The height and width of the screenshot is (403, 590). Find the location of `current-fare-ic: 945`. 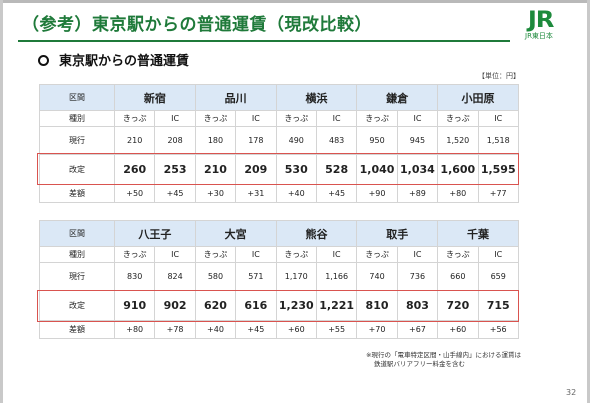

current-fare-ic: 945 is located at coordinates (417, 140).